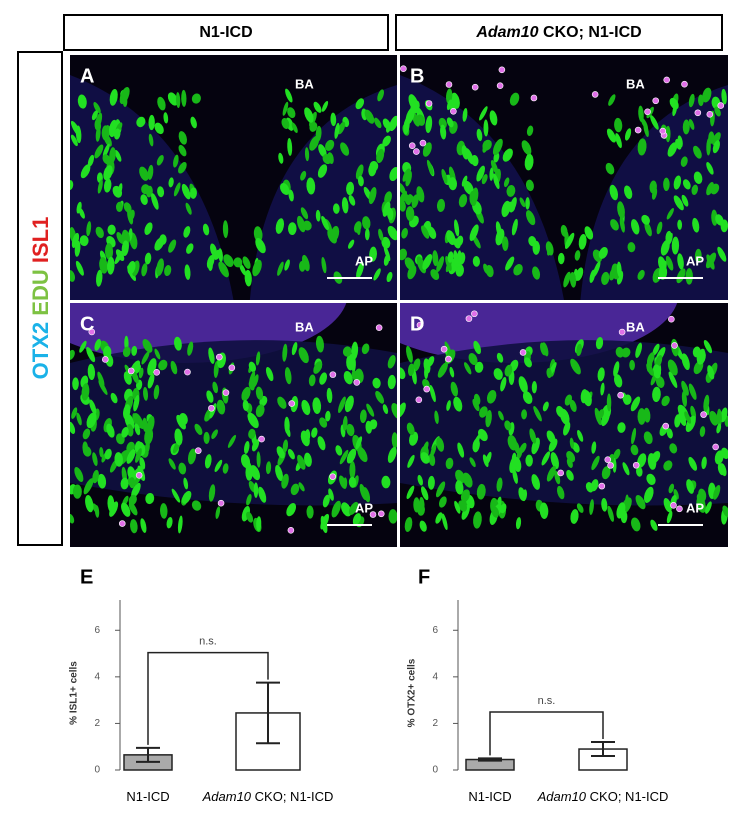 The image size is (740, 825). Describe the element at coordinates (558, 32) in the screenshot. I see `column-header: Adam10 CKO; N1-ICD` at that location.